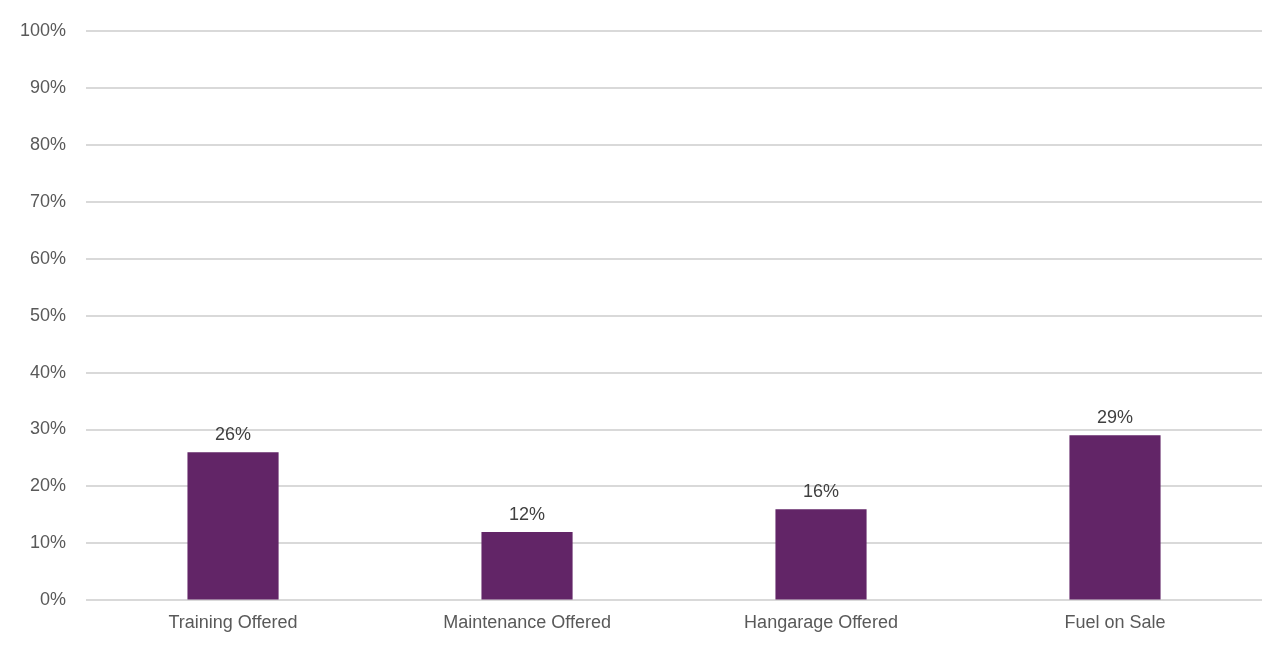 This screenshot has height=646, width=1264. What do you see at coordinates (233, 622) in the screenshot?
I see `x-tick-label: Training Offered` at bounding box center [233, 622].